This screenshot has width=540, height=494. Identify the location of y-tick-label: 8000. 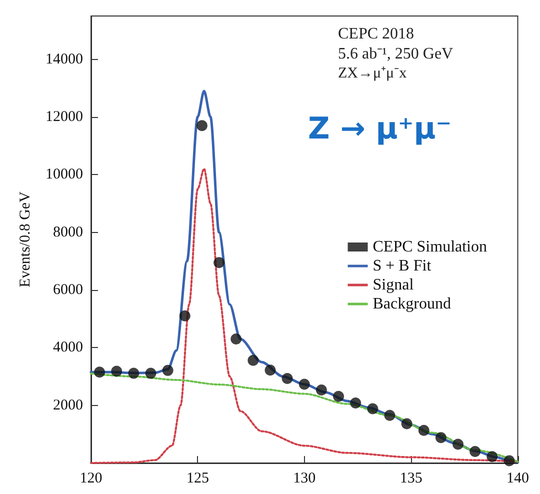
(68, 232).